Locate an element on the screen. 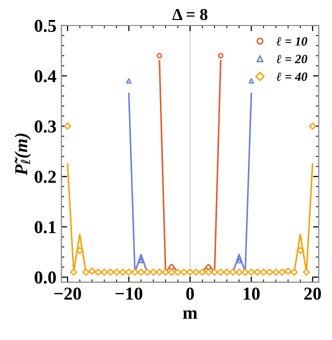 The image size is (332, 340). legend-label: ℓ = 10 is located at coordinates (292, 41).